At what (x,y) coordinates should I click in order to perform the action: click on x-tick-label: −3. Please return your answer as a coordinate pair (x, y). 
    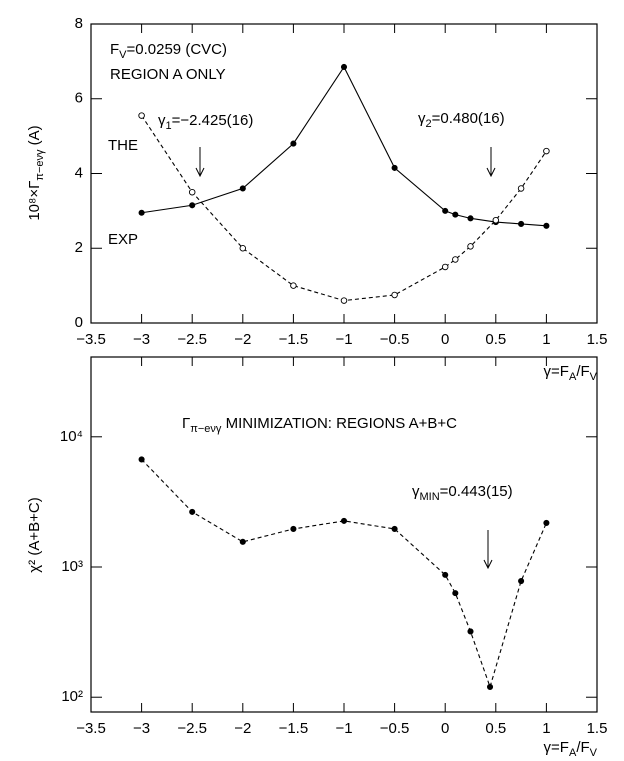
    Looking at the image, I should click on (141, 728).